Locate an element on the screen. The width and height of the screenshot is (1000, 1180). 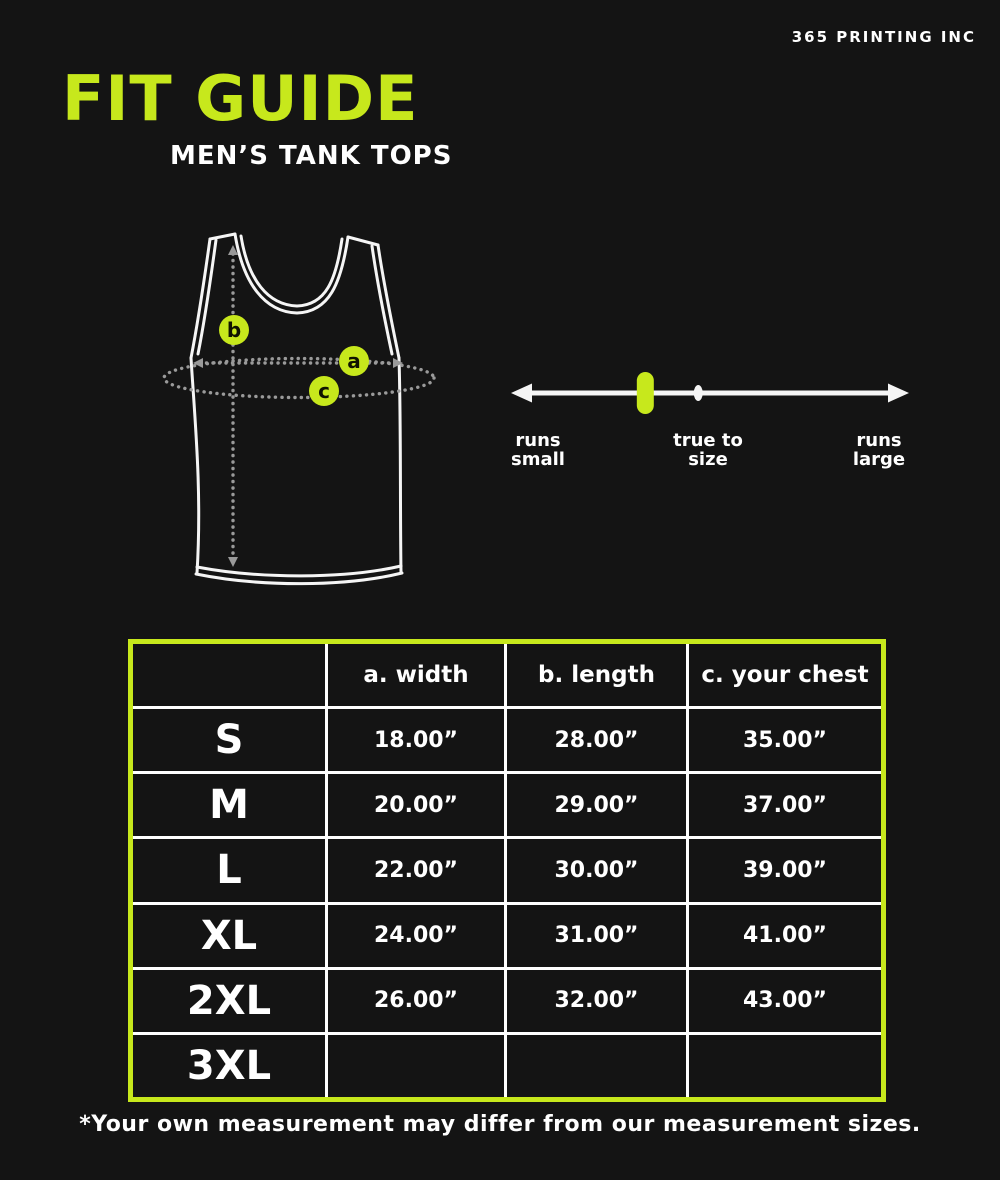
table-header-length: b. length is located at coordinates (596, 675).